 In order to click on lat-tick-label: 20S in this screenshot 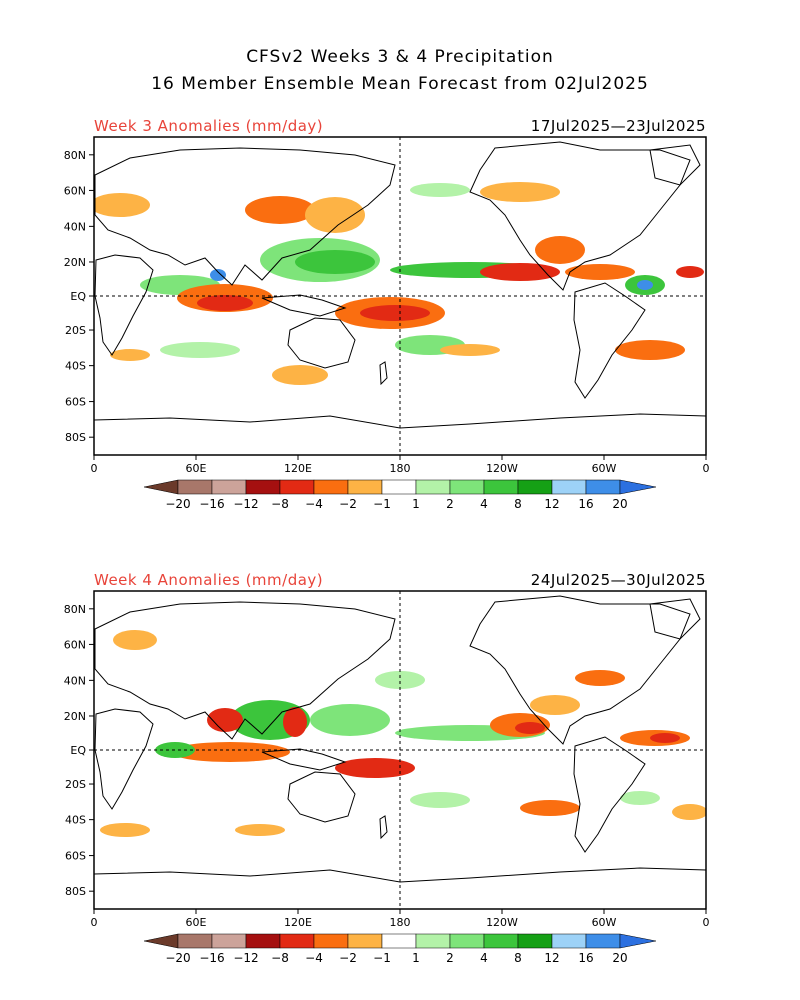, I will do `click(75, 784)`.